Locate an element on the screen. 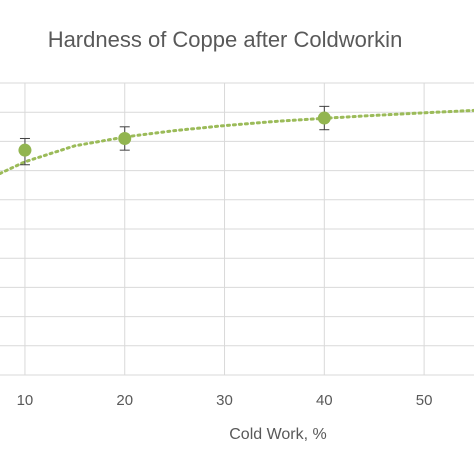 The width and height of the screenshot is (474, 474). x-tick-labels: 10 20 30 40 50 is located at coordinates (225, 400).